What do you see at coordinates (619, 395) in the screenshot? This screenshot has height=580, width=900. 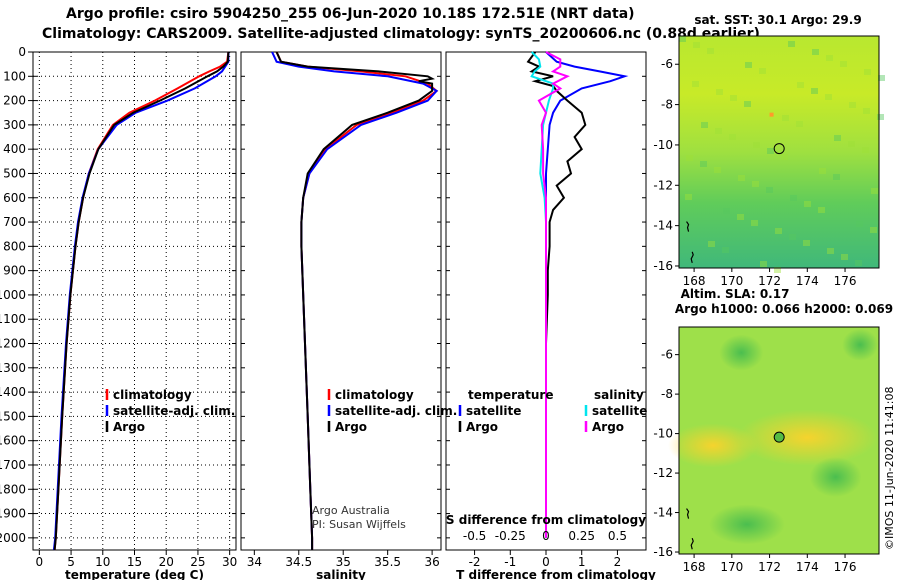 I see `legend-title: salinity` at bounding box center [619, 395].